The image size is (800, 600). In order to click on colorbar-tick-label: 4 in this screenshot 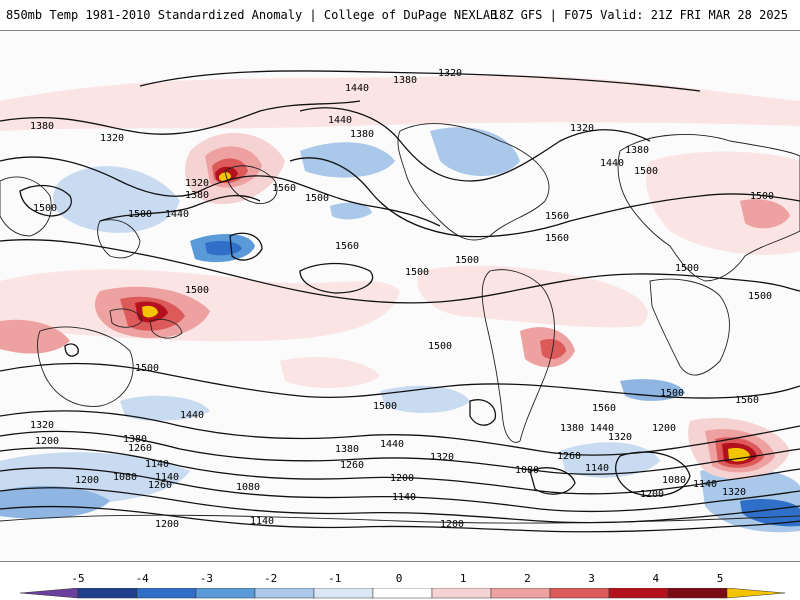, I will do `click(656, 578)`.